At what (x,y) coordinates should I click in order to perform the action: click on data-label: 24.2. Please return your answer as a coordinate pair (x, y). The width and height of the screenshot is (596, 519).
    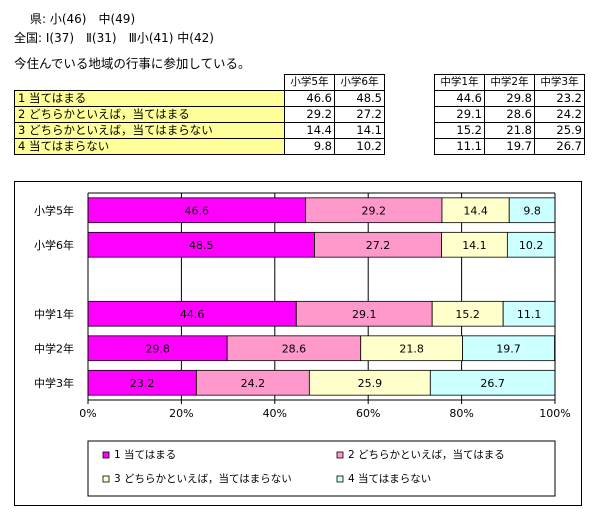
    Looking at the image, I should click on (253, 383).